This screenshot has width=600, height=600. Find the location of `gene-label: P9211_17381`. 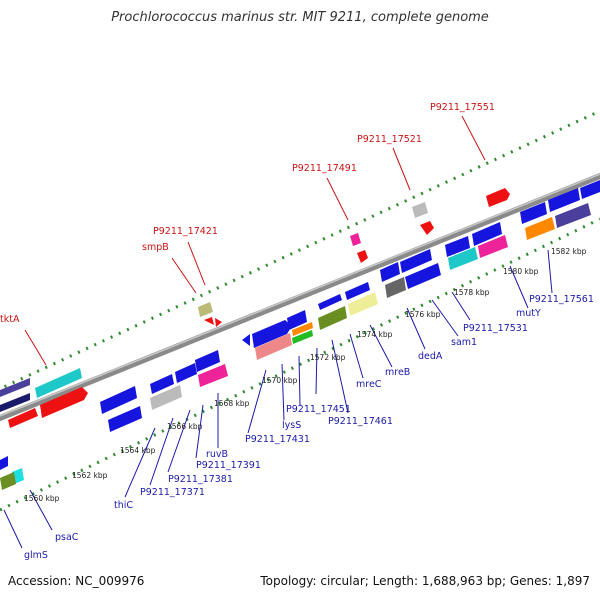

gene-label: P9211_17381 is located at coordinates (200, 479).